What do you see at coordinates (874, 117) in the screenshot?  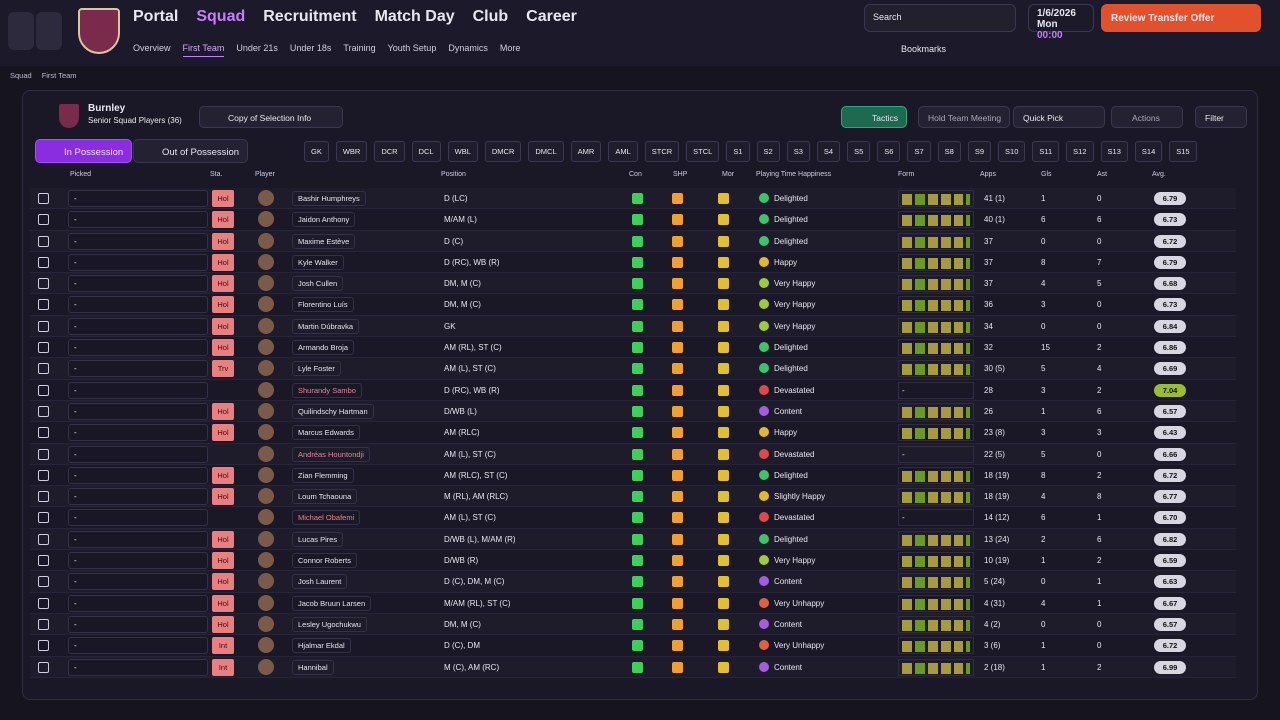 I see `tactics-button: Tactics` at bounding box center [874, 117].